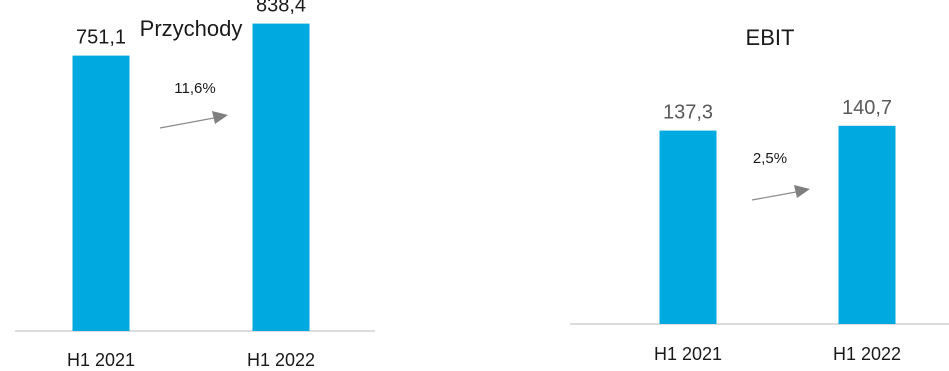 The width and height of the screenshot is (949, 371). Describe the element at coordinates (191, 28) in the screenshot. I see `chart-title: Przychody` at that location.